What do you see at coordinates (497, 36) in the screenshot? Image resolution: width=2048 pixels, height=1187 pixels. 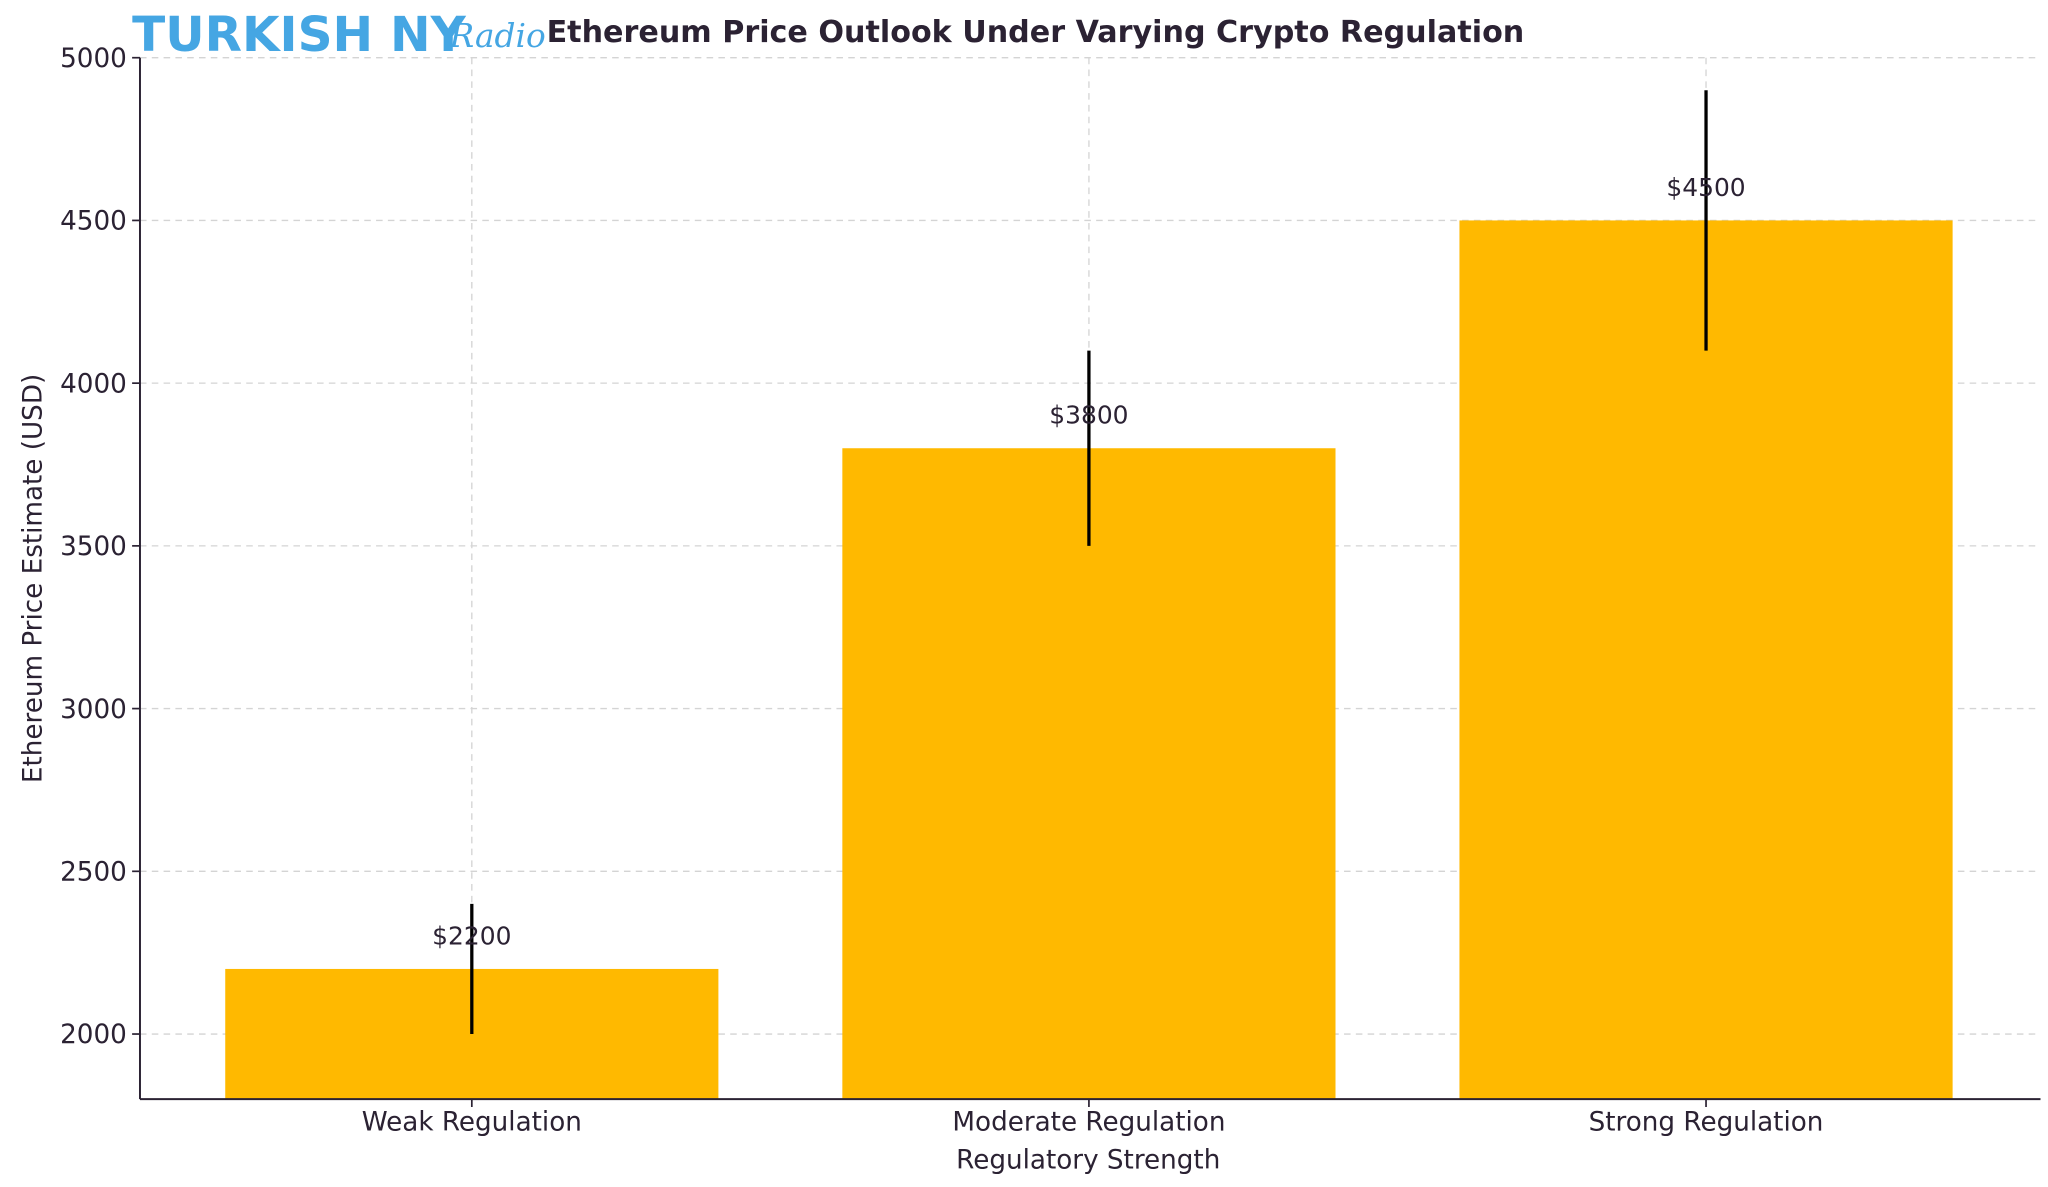 I see `logo-script: Radio` at bounding box center [497, 36].